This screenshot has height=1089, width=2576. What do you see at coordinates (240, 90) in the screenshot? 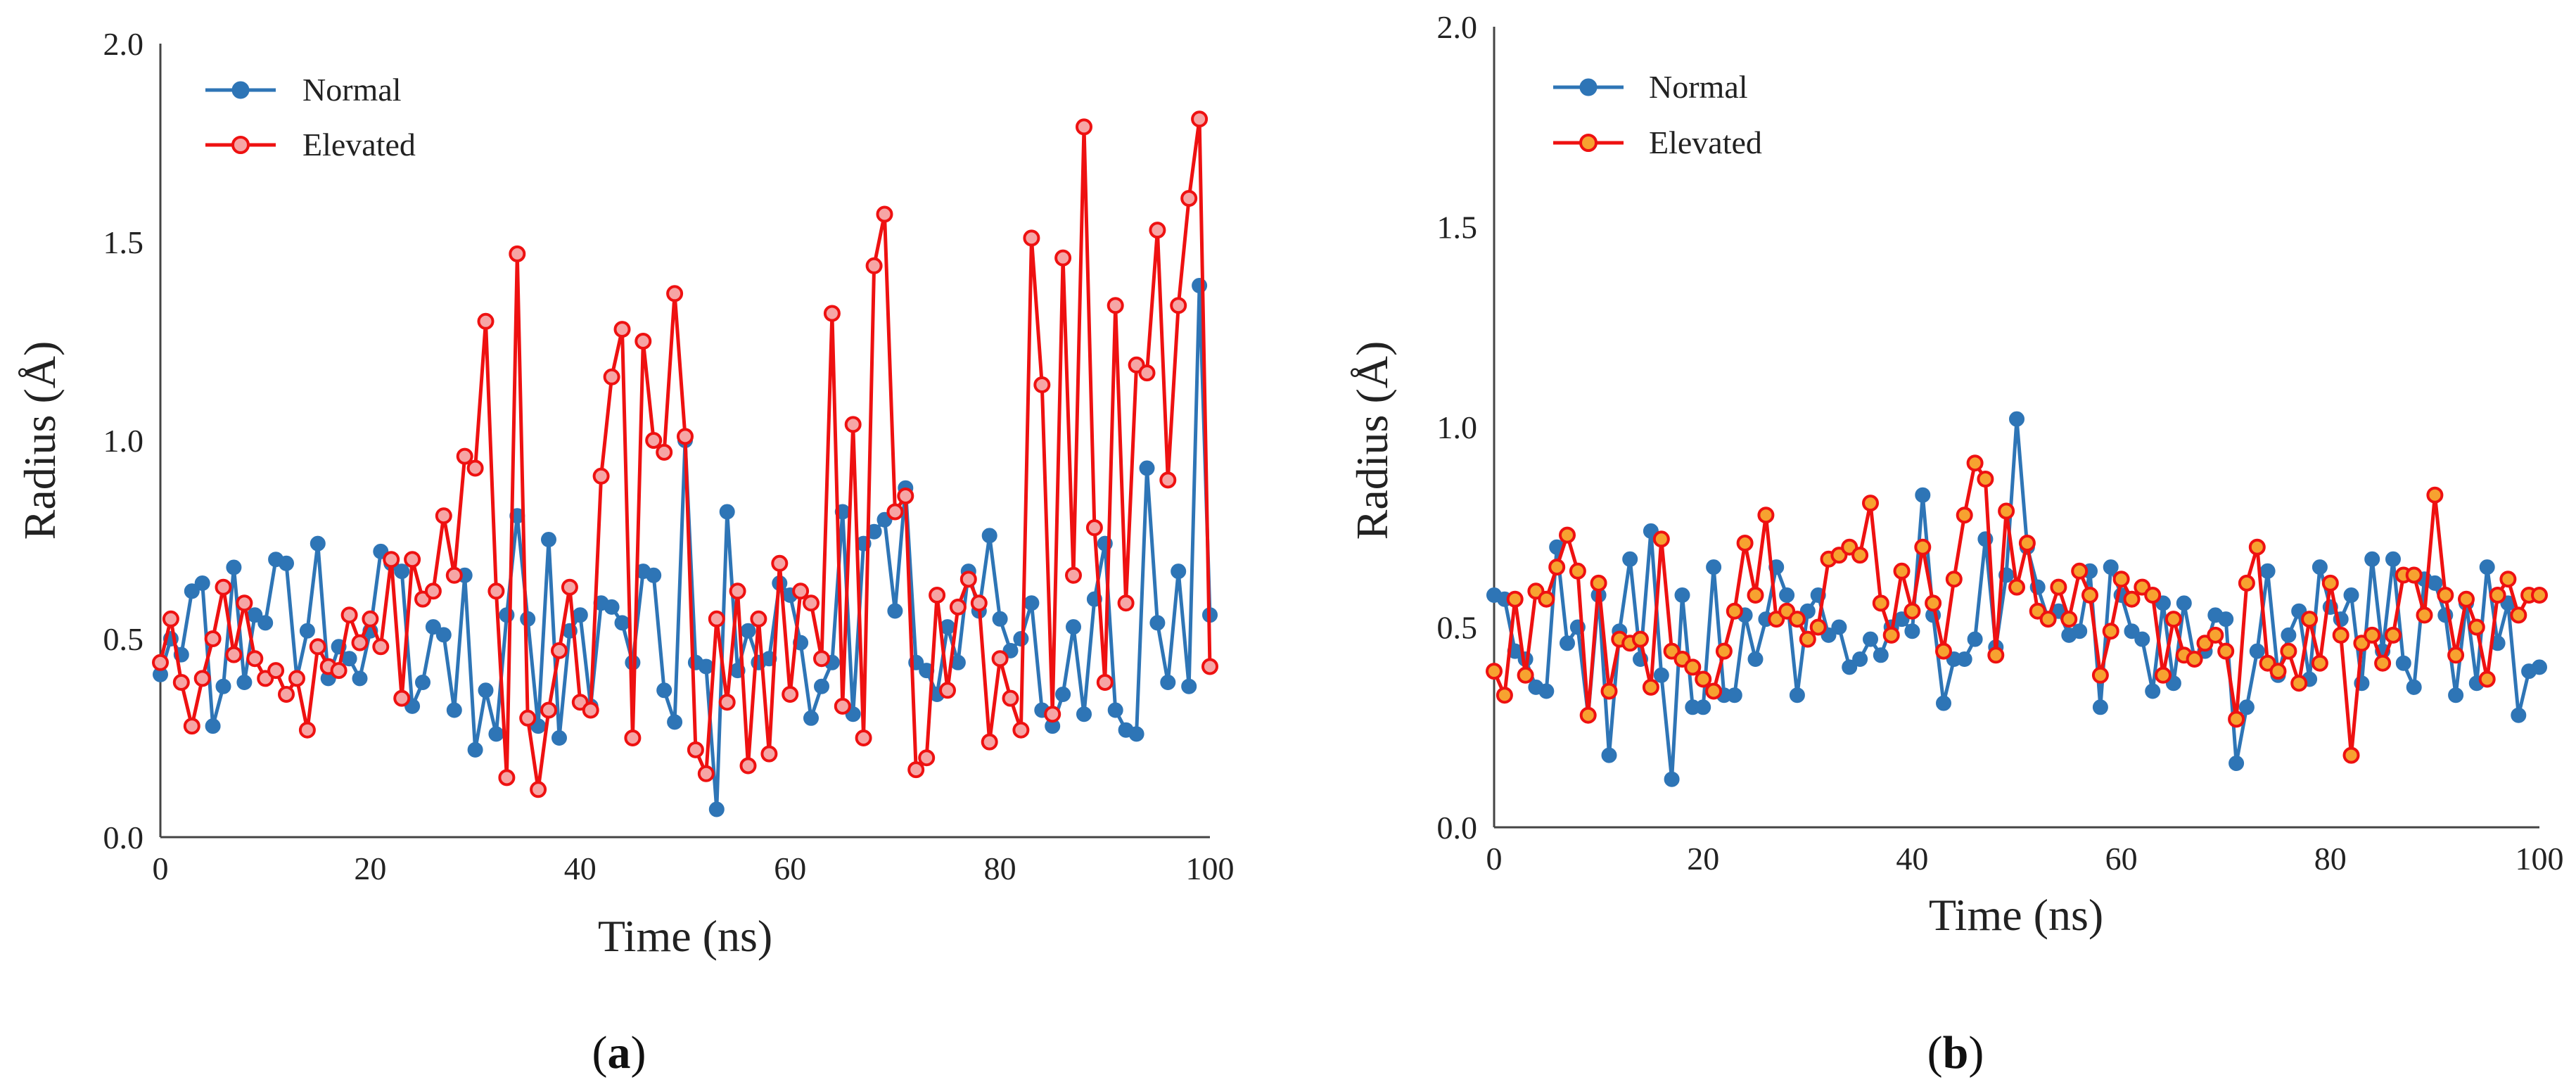
I see `panel-a-legend-normal-marker` at bounding box center [240, 90].